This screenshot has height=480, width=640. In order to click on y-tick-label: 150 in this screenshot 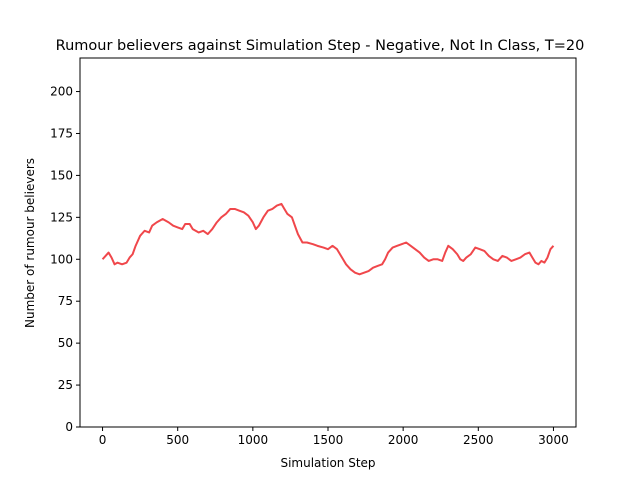, I will do `click(61, 175)`.